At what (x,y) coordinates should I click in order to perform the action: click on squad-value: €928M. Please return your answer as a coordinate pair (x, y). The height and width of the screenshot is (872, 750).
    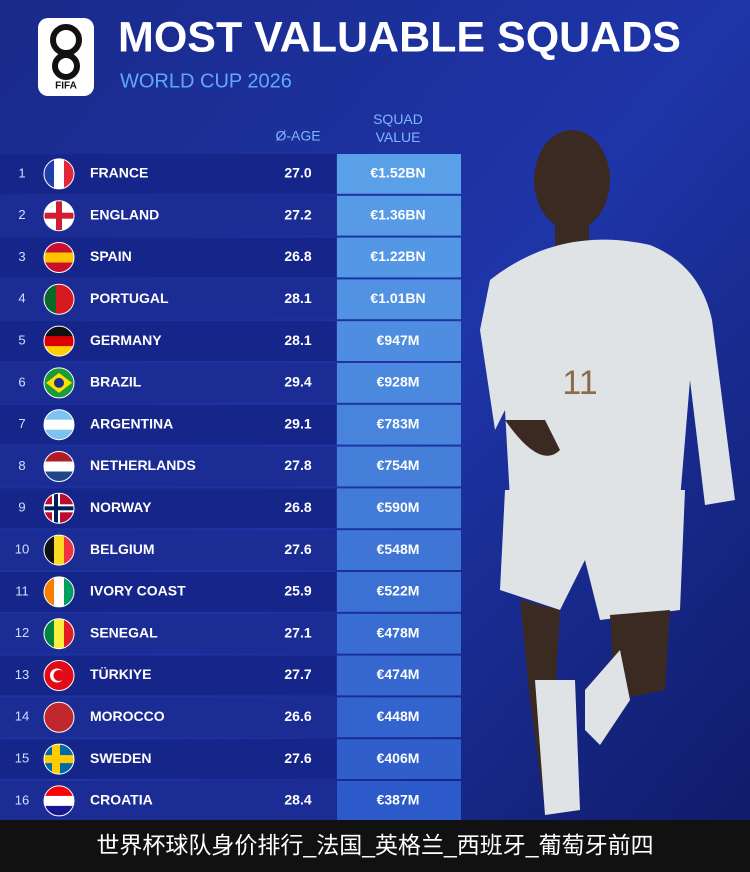
    Looking at the image, I should click on (398, 382).